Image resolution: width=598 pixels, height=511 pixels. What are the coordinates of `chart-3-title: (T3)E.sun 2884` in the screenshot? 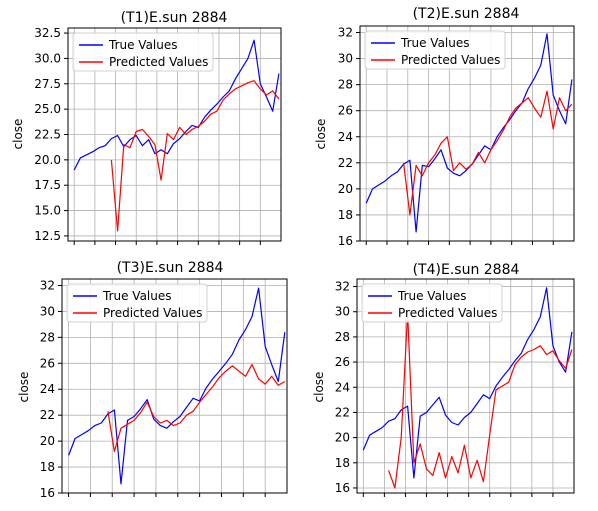 It's located at (170, 268).